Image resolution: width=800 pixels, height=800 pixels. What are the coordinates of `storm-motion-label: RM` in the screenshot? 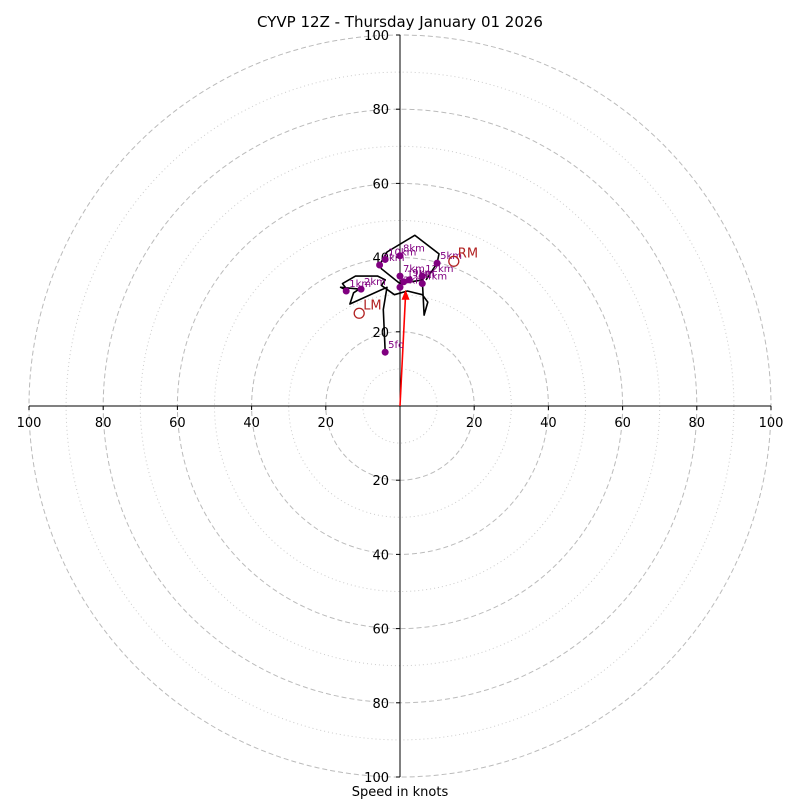 It's located at (468, 253).